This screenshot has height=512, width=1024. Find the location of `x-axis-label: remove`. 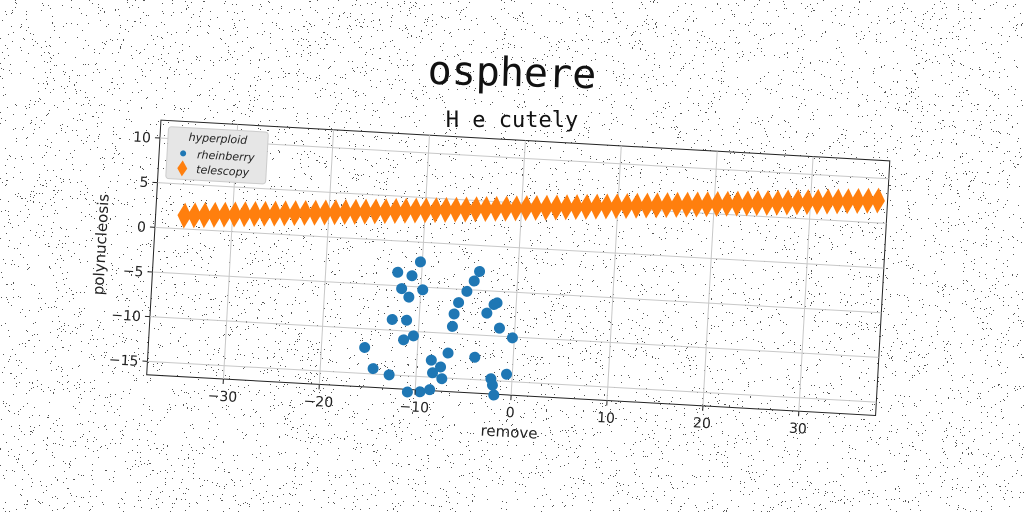

x-axis-label: remove is located at coordinates (509, 431).